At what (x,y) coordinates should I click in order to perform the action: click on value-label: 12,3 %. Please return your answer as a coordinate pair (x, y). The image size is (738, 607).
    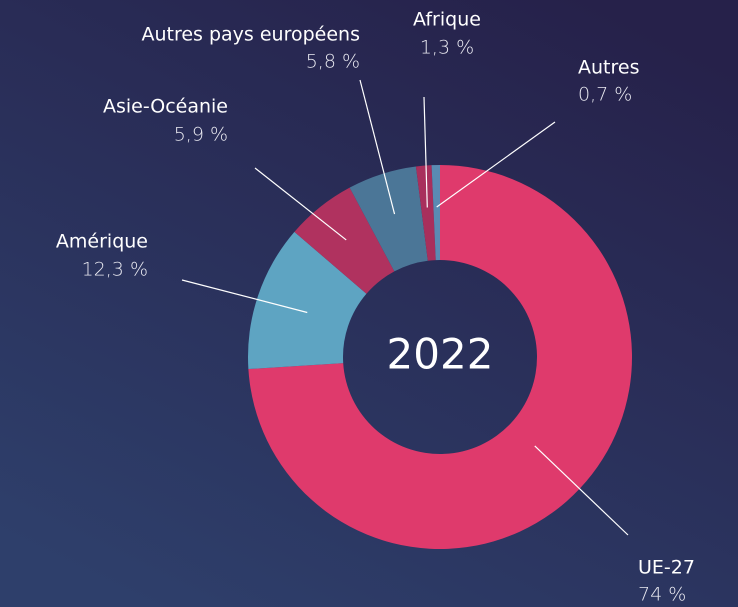
    Looking at the image, I should click on (115, 270).